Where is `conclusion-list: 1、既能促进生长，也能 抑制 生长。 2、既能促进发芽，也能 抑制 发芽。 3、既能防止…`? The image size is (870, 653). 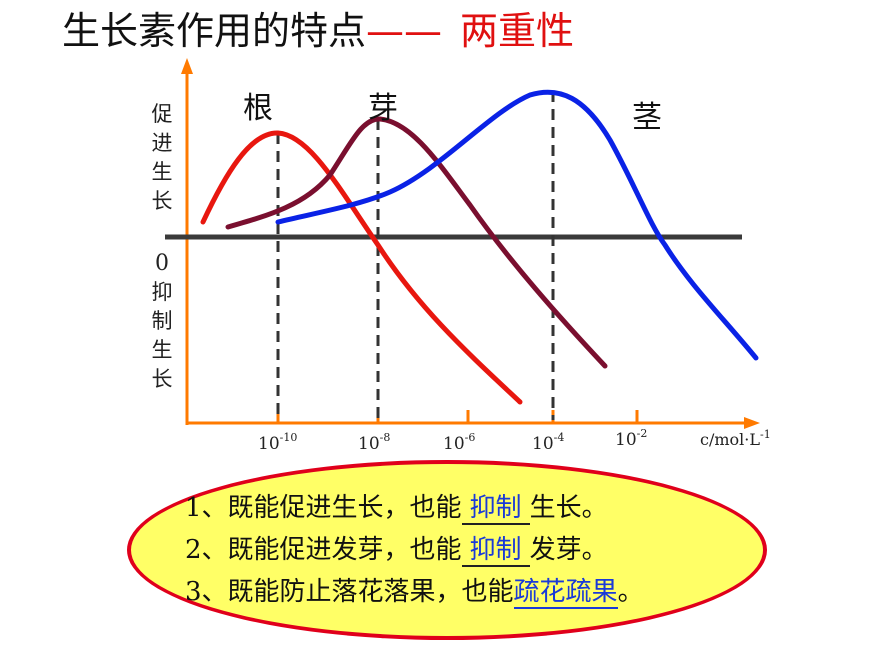
conclusion-list: 1、既能促进生长，也能 抑制 生长。 2、既能促进发芽，也能 抑制 发芽。 3、既能防止… is located at coordinates (414, 550).